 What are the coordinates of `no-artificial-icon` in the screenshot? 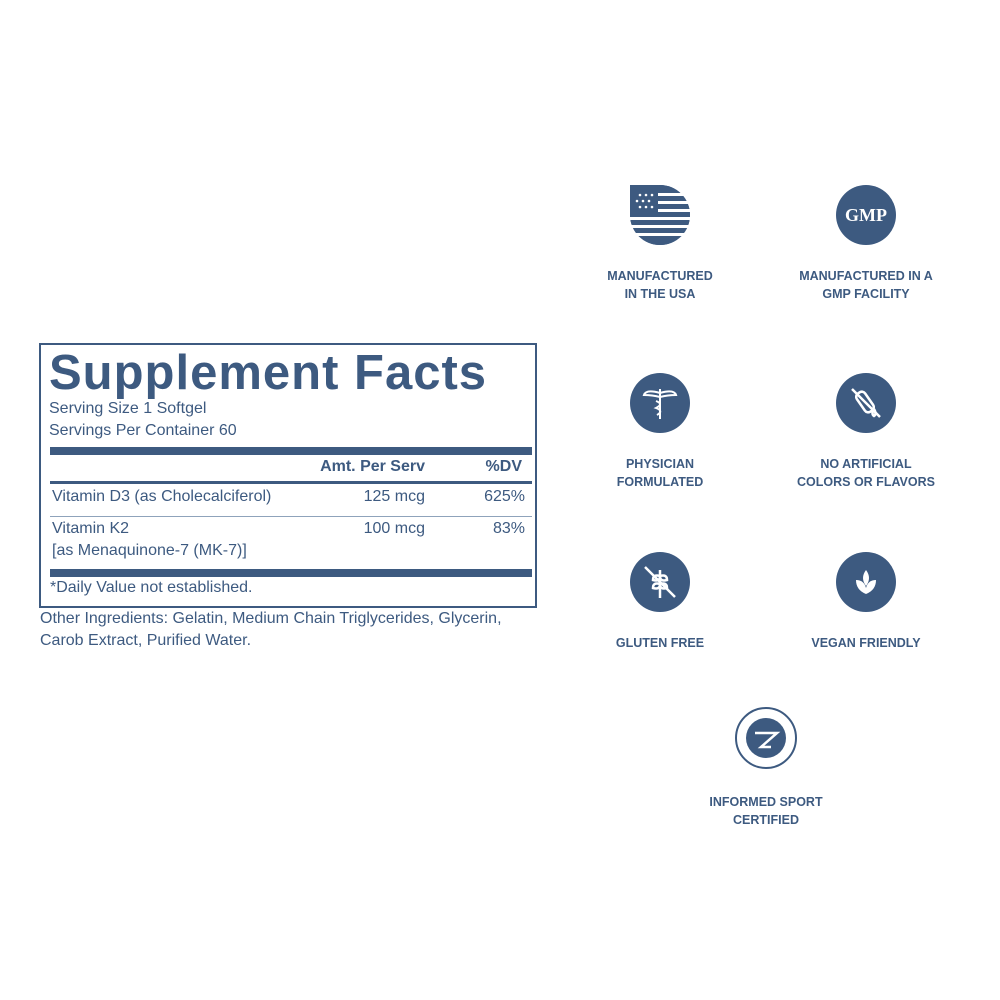 It's located at (866, 403).